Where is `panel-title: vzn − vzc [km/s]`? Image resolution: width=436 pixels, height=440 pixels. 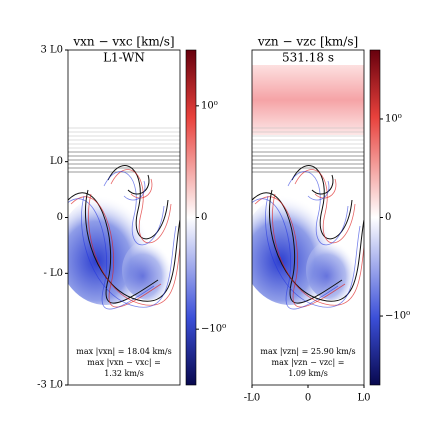 panel-title: vzn − vzc [km/s] is located at coordinates (307, 42).